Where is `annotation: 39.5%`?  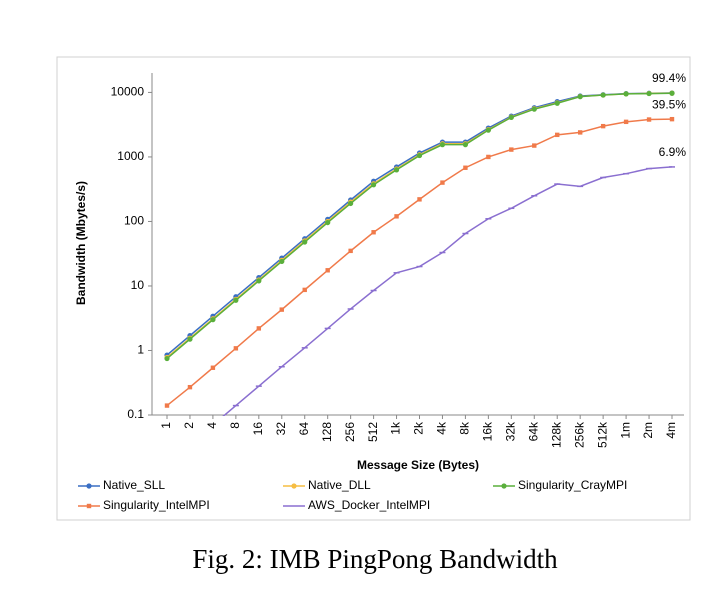
annotation: 39.5% is located at coordinates (669, 104).